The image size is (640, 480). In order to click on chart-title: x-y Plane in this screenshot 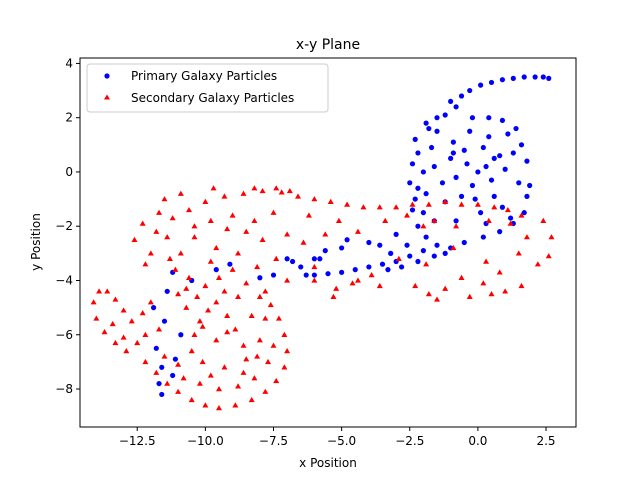, I will do `click(328, 45)`.